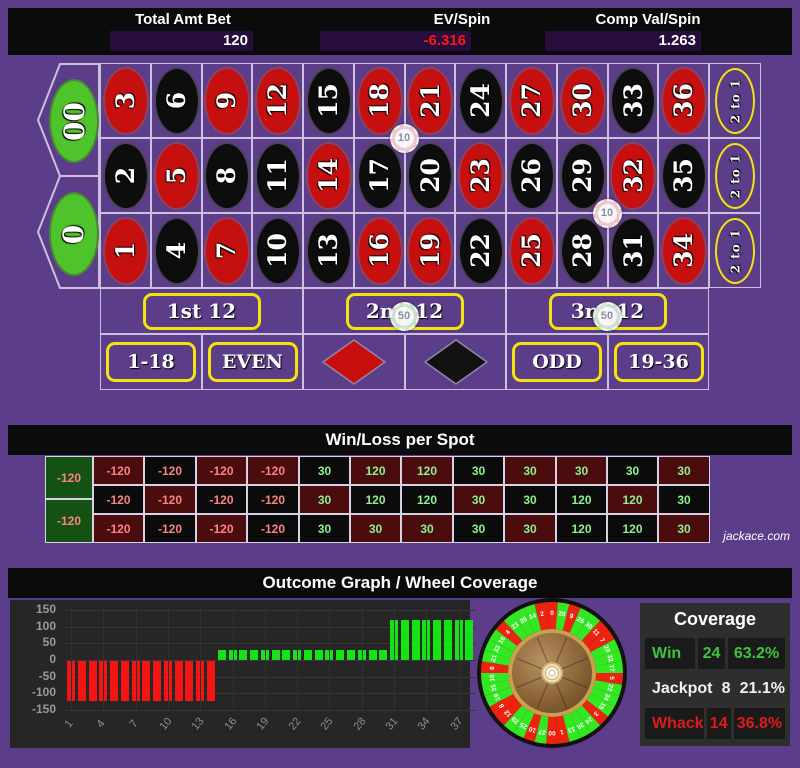  Describe the element at coordinates (684, 499) in the screenshot. I see `winloss-cell-35: 30` at that location.